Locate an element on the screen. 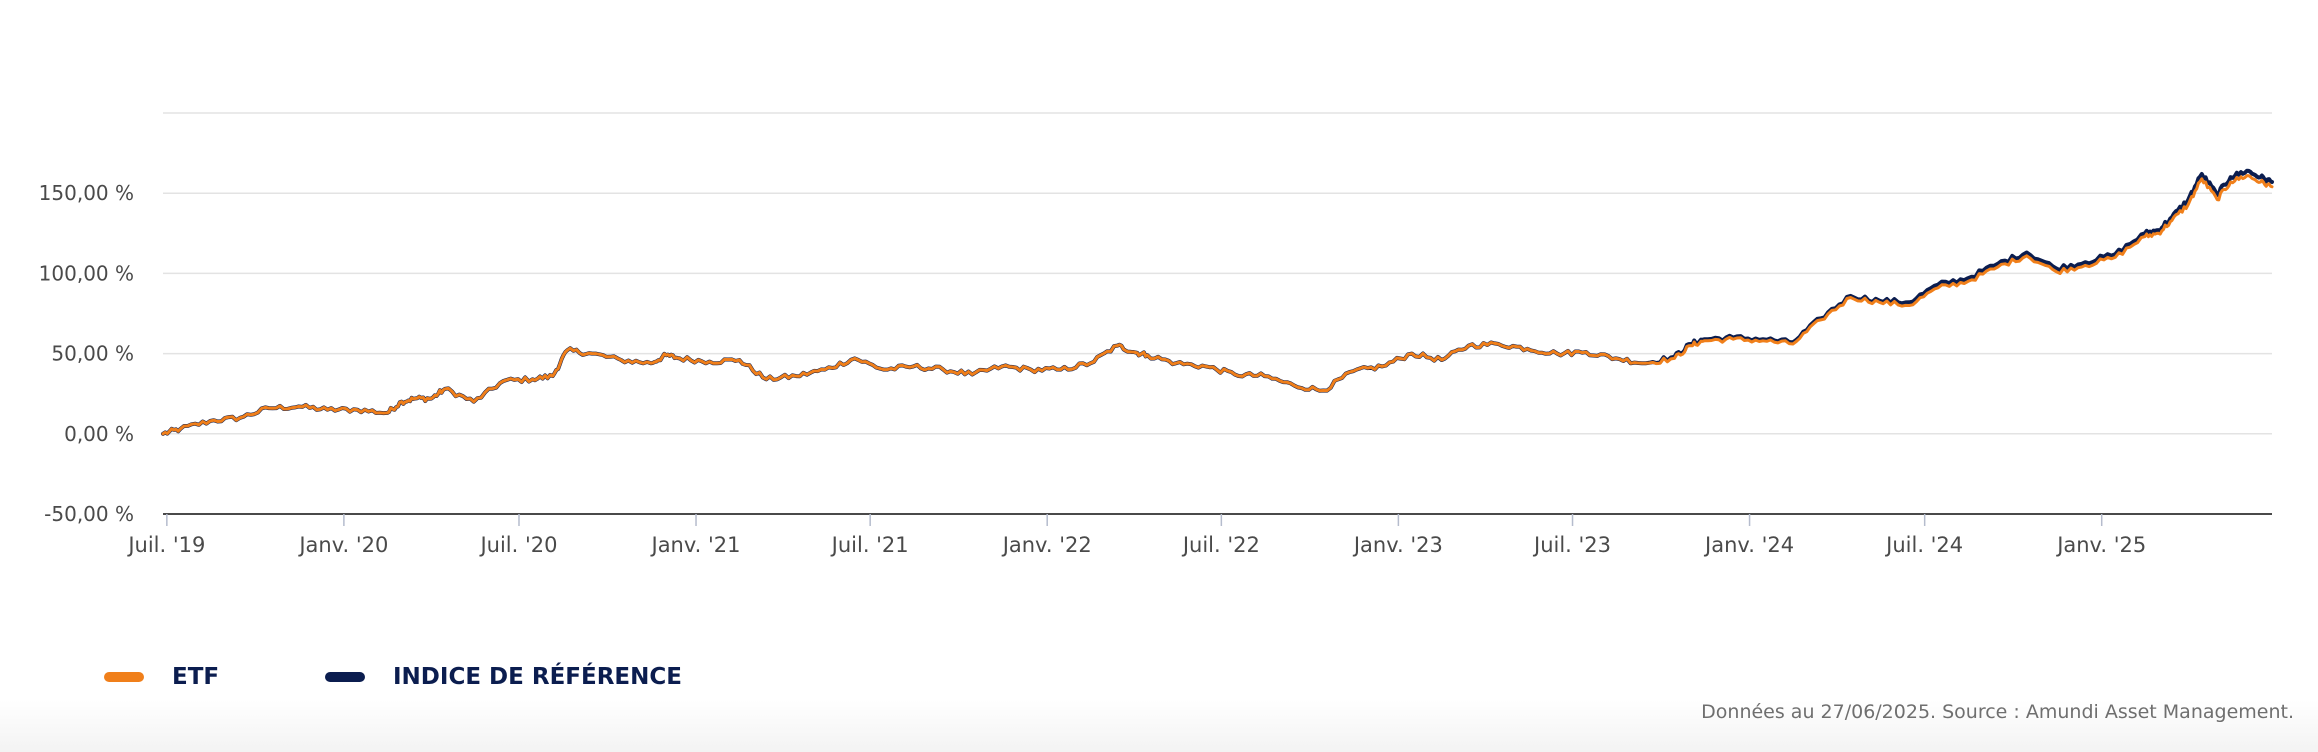  x-tick-label: Juil. '22 is located at coordinates (1220, 545).